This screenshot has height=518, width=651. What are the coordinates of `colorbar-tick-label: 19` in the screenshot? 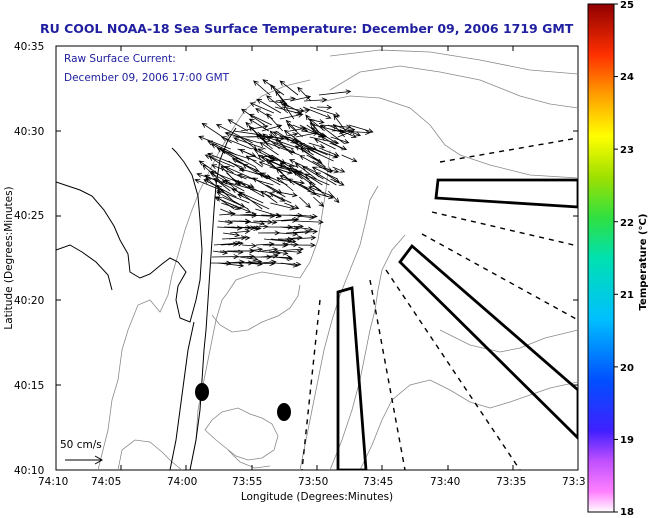 It's located at (627, 440).